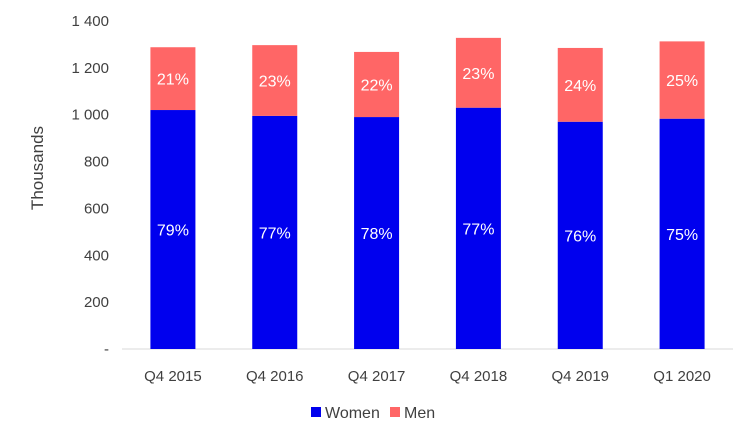  I want to click on y-tick-label: 800, so click(96, 162).